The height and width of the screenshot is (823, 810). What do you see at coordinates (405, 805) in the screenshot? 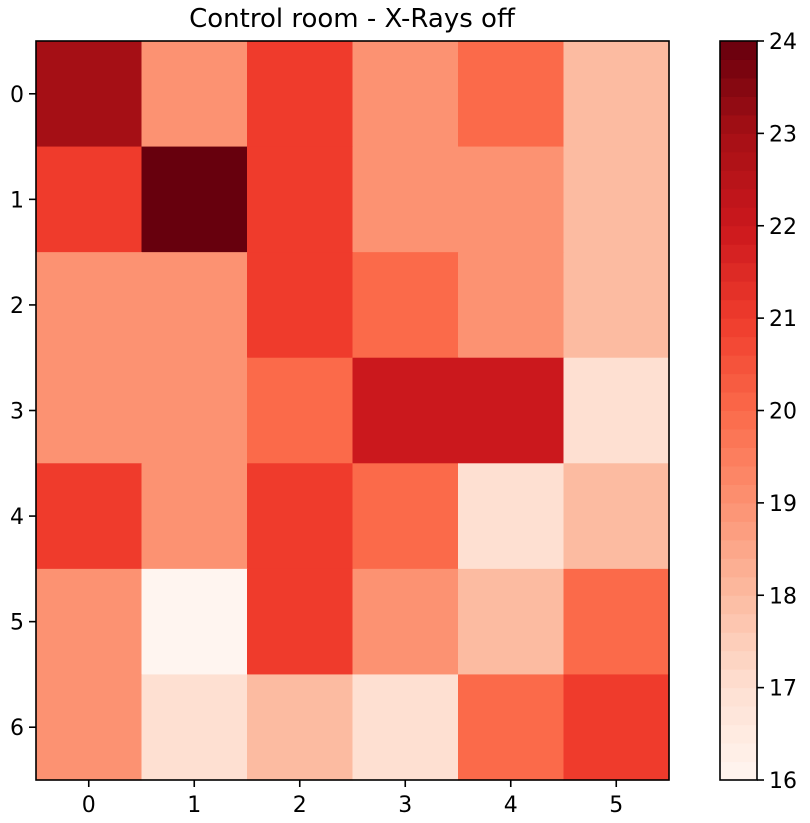
I see `x-tick-label: 3` at bounding box center [405, 805].